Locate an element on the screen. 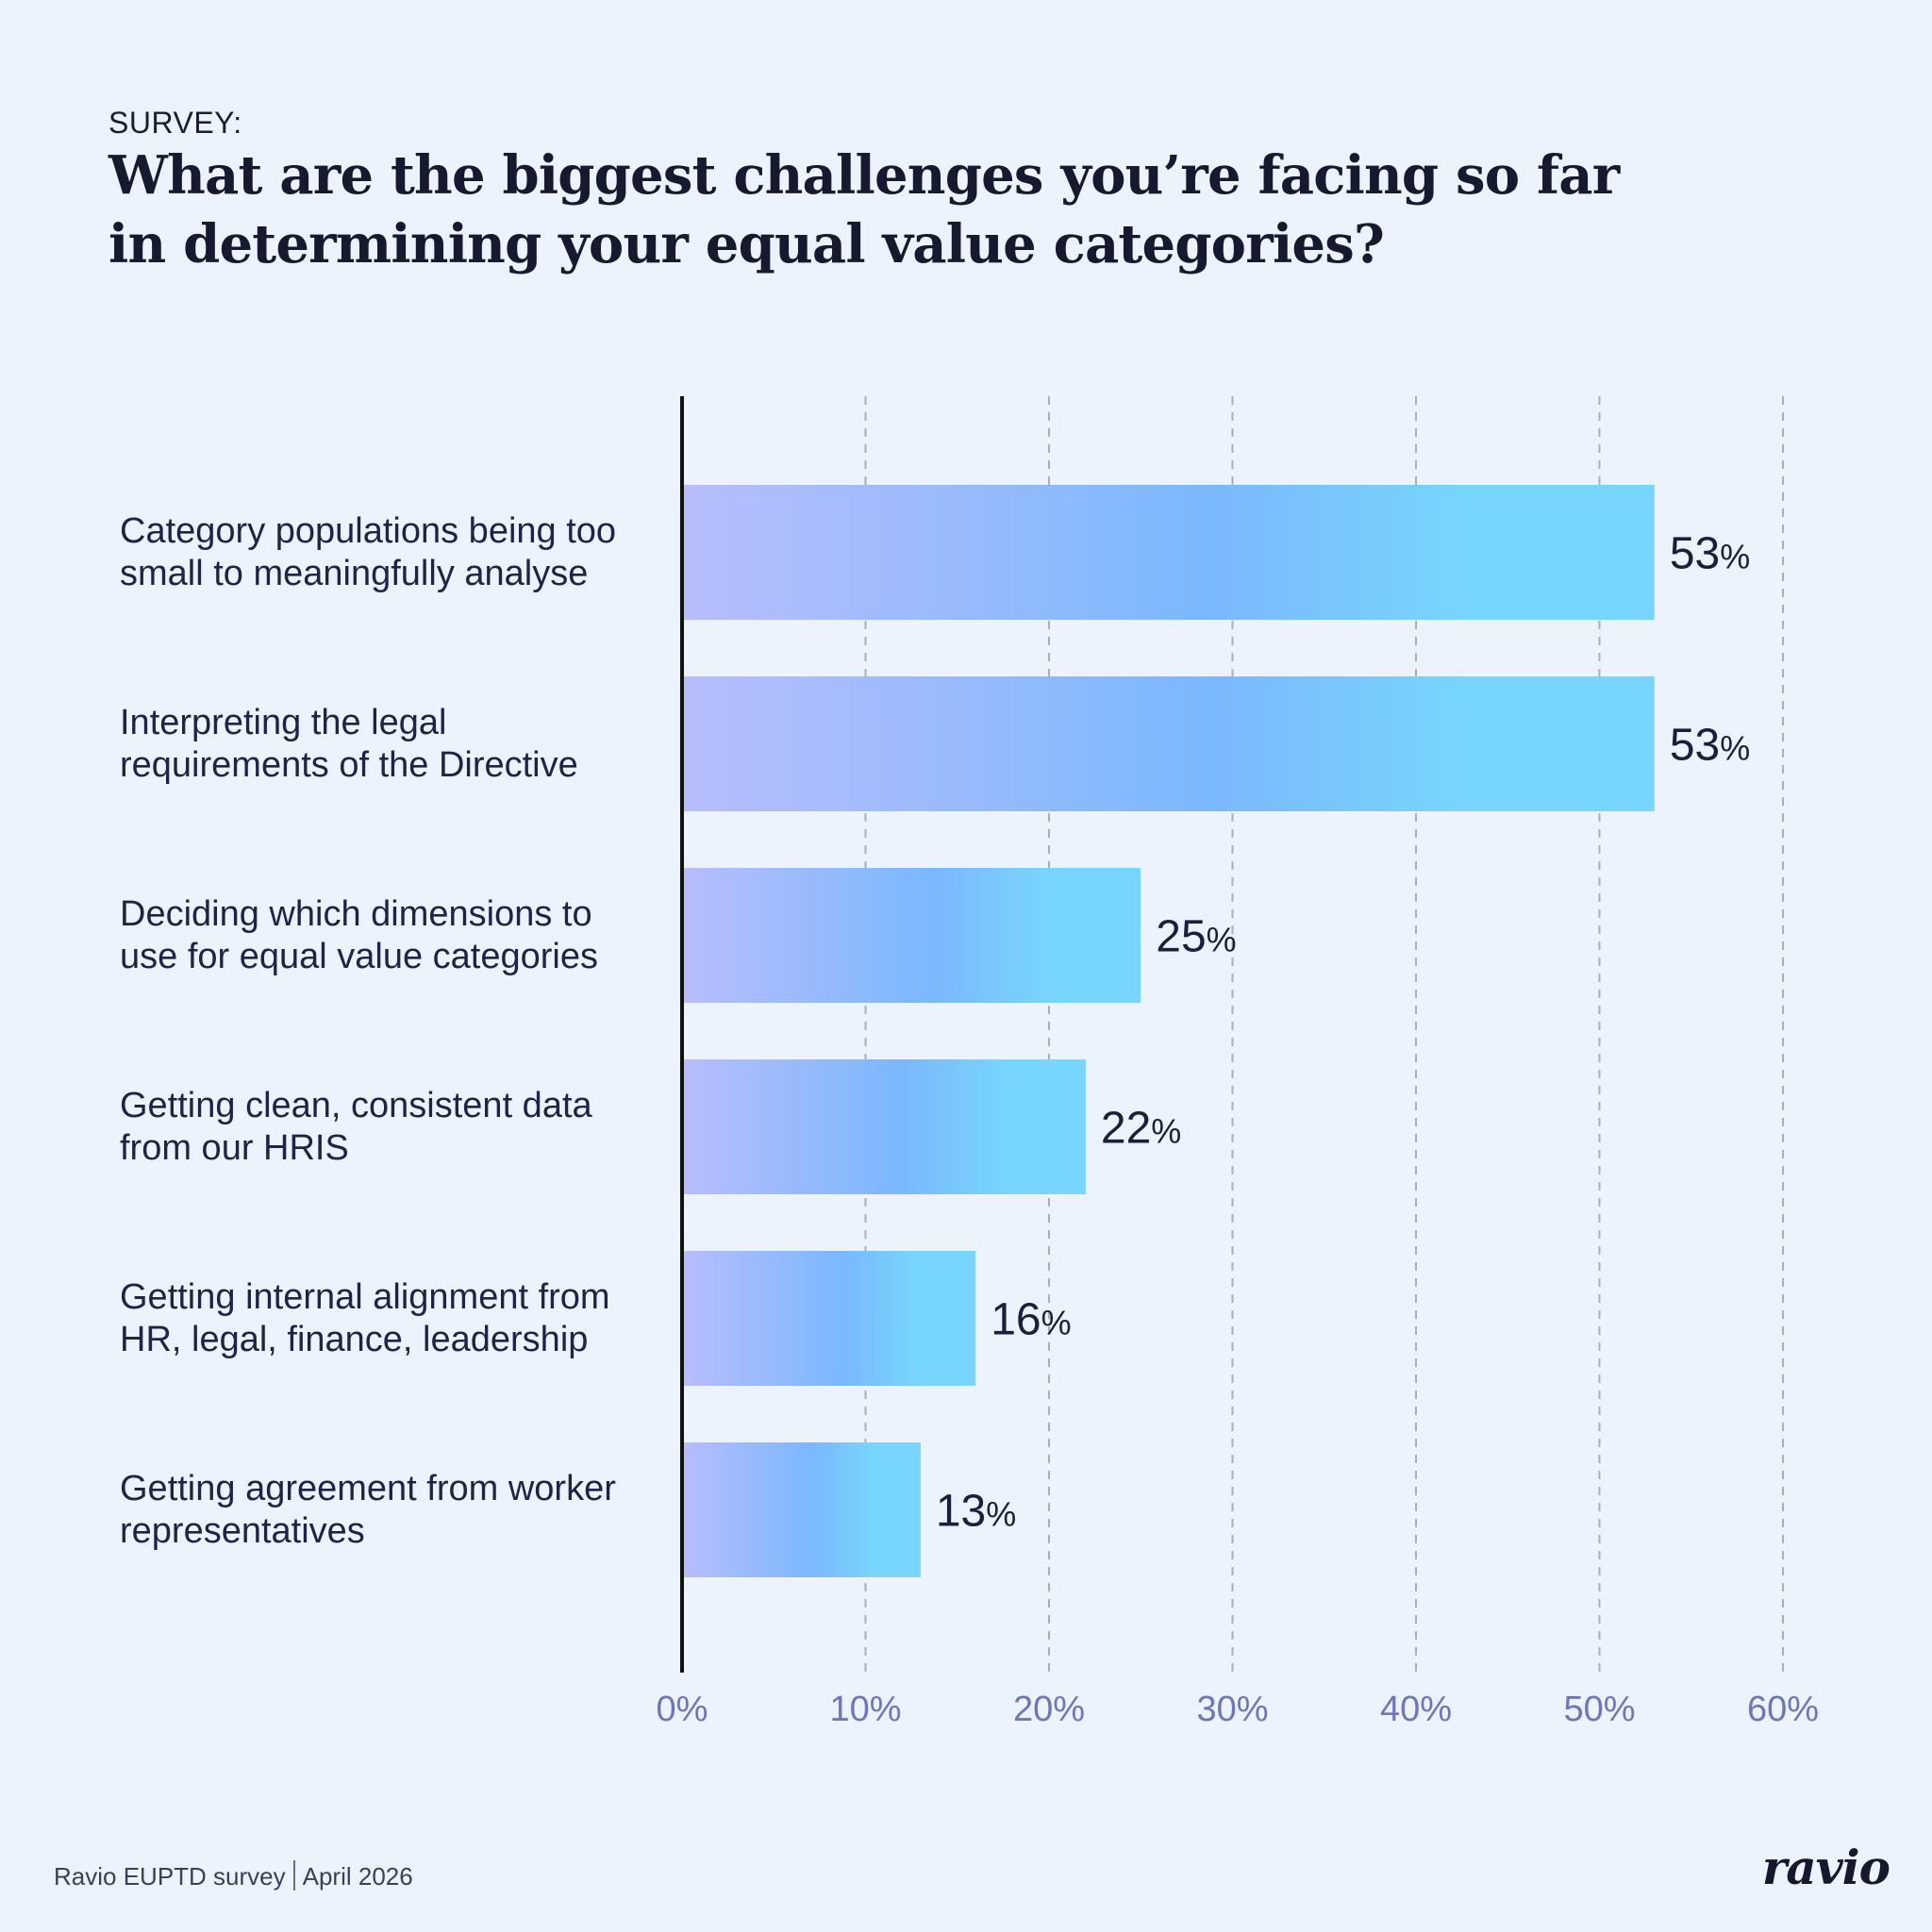 The image size is (1932, 1932). data-label: 25% is located at coordinates (1196, 937).